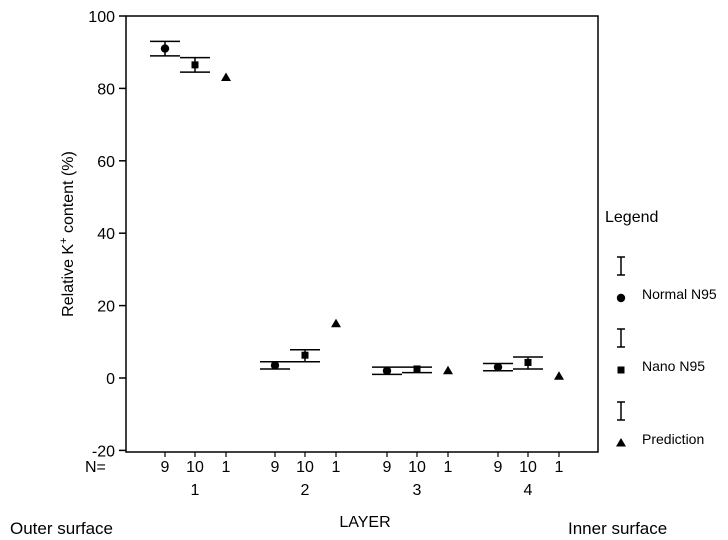 The height and width of the screenshot is (540, 728). I want to click on layer-label: 2, so click(305, 490).